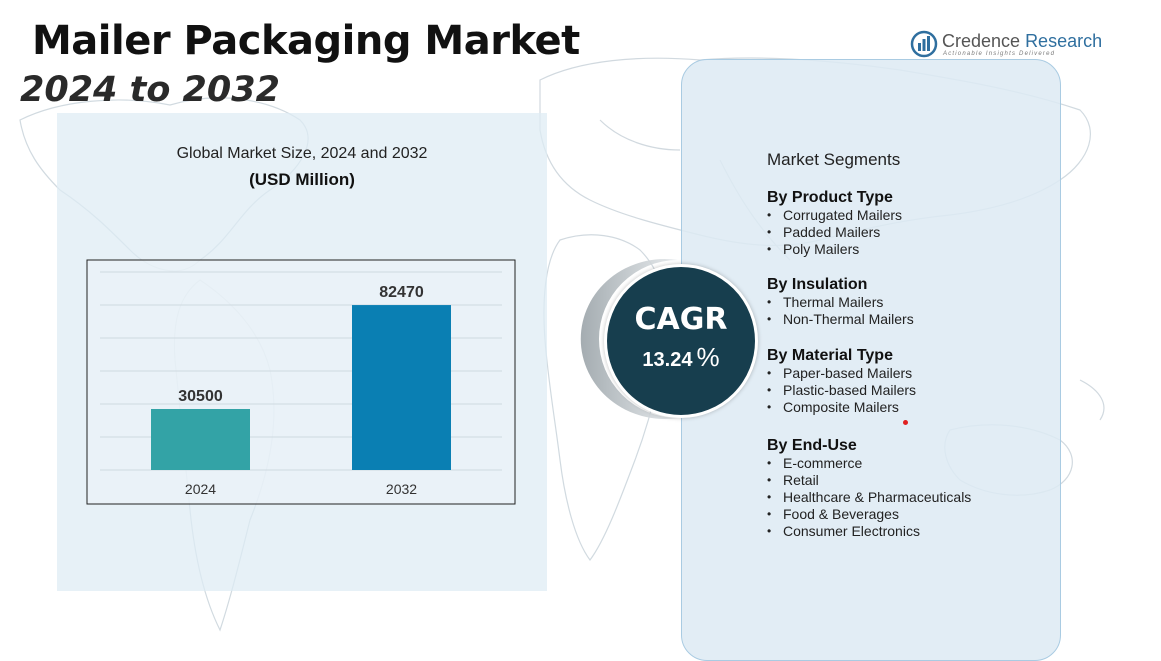 This screenshot has height=661, width=1161. Describe the element at coordinates (830, 197) in the screenshot. I see `segment-heading: By Product Type` at that location.